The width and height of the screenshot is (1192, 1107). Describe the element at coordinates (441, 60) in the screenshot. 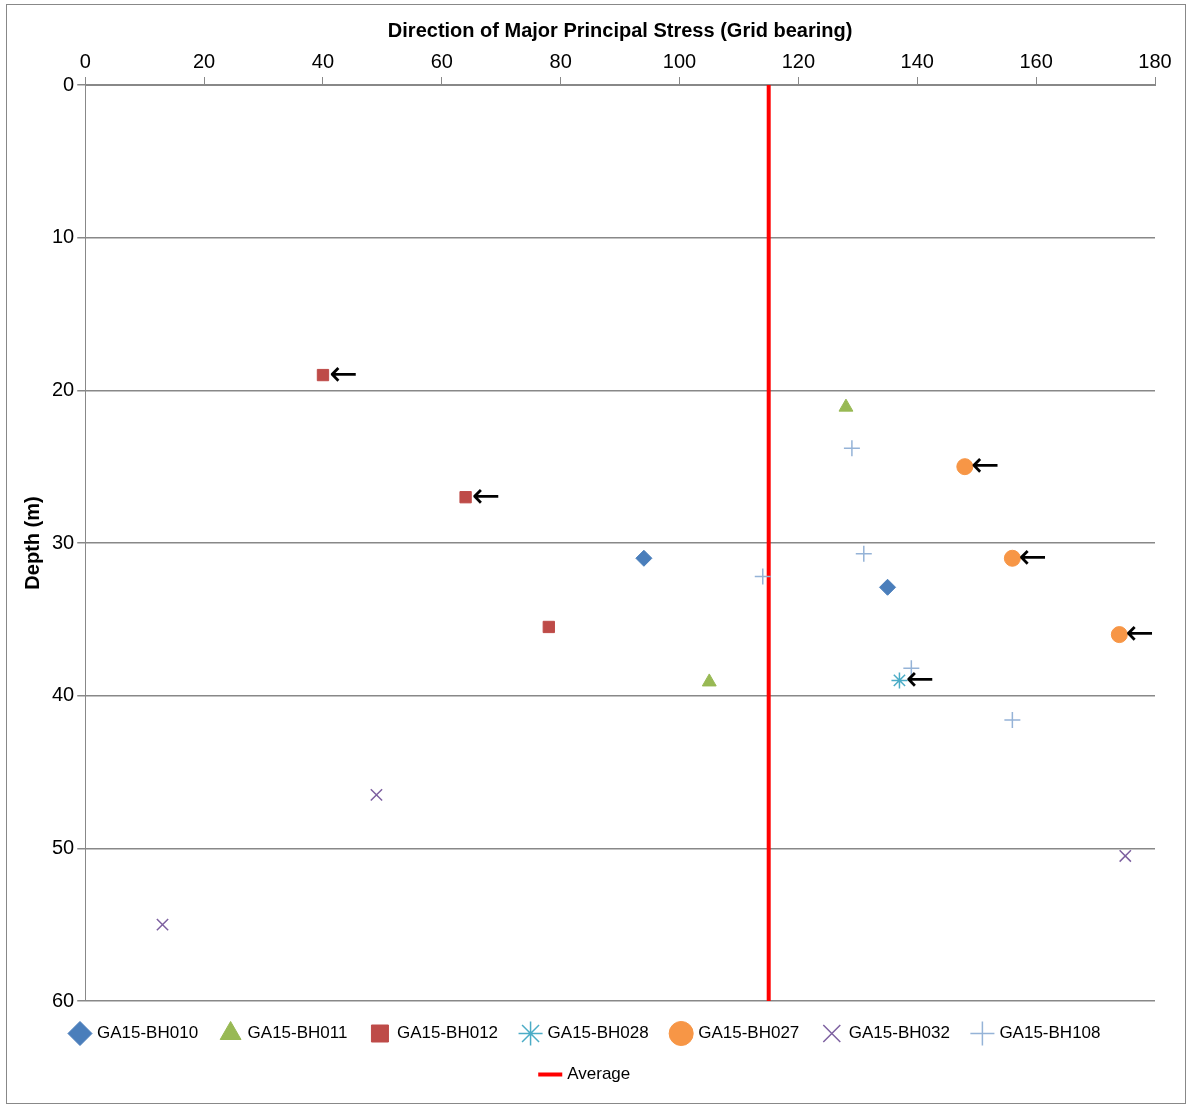

I see `x-tick-label: 60` at that location.